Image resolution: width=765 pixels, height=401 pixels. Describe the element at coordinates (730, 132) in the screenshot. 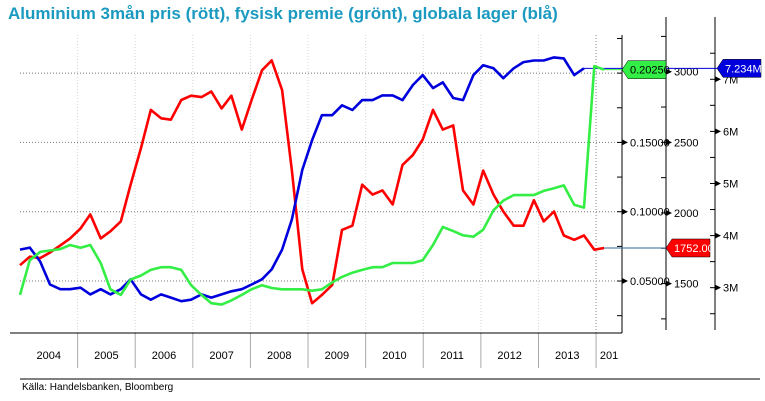

I see `stocks-tick-label: 6M` at that location.